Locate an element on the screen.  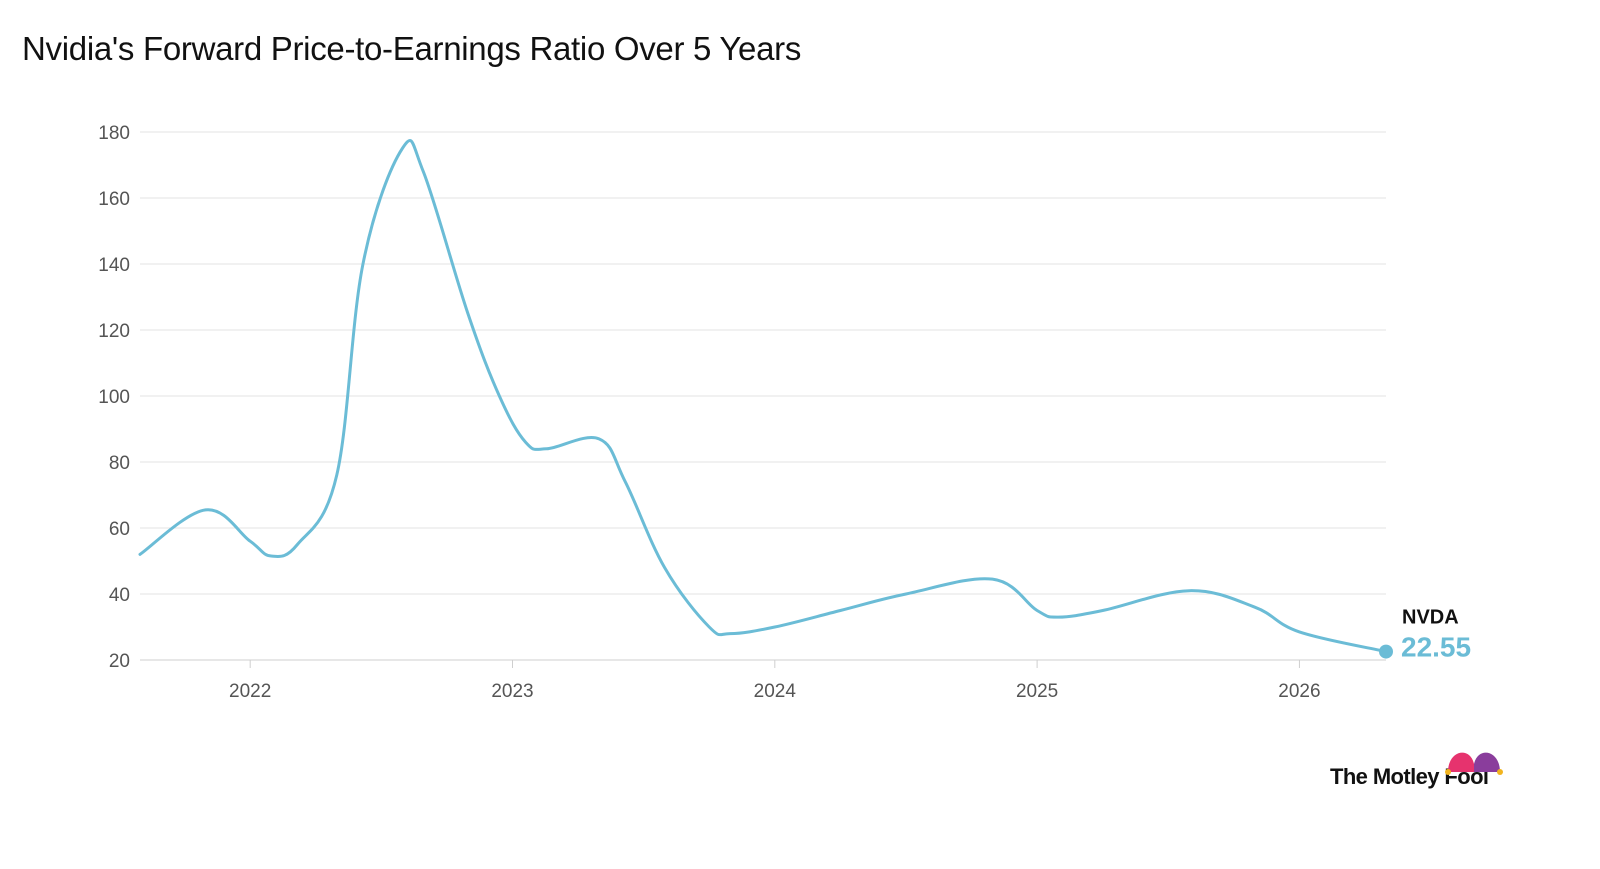
y-tick-label-80: 80 is located at coordinates (119, 463).